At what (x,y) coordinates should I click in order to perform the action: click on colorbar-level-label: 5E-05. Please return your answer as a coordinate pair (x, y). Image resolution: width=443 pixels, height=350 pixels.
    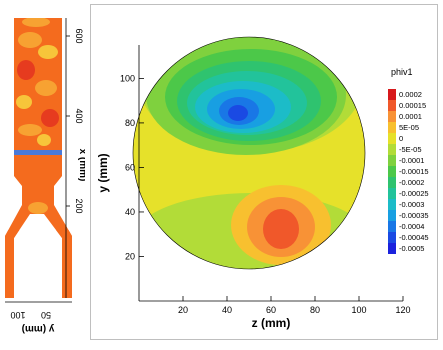
    Looking at the image, I should click on (409, 127).